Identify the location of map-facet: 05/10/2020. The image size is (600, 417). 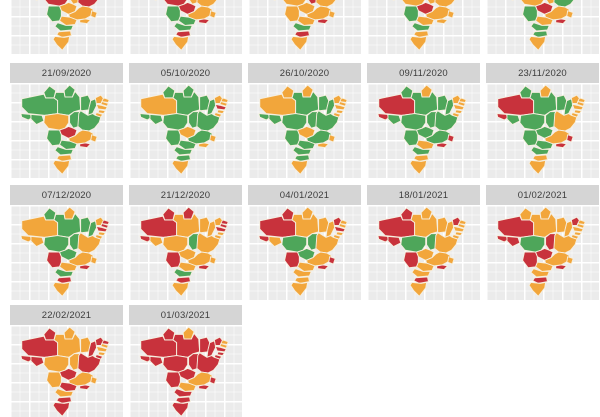
(185, 121).